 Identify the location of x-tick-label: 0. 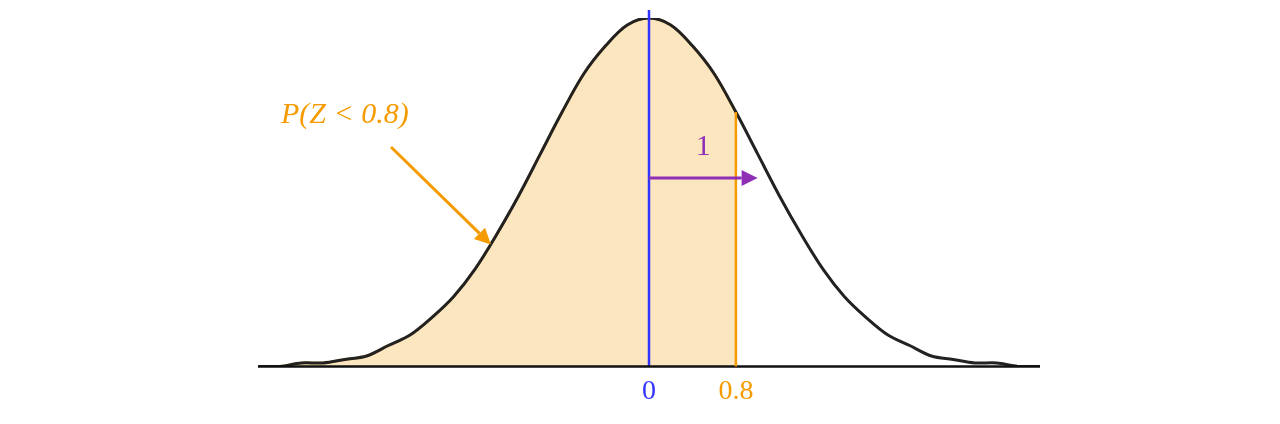
(649, 389).